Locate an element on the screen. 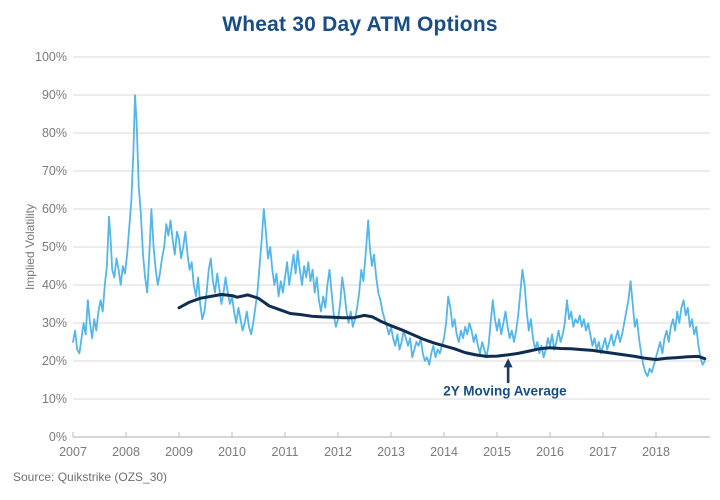 This screenshot has height=500, width=720. y-tick-label: 30% is located at coordinates (54, 323).